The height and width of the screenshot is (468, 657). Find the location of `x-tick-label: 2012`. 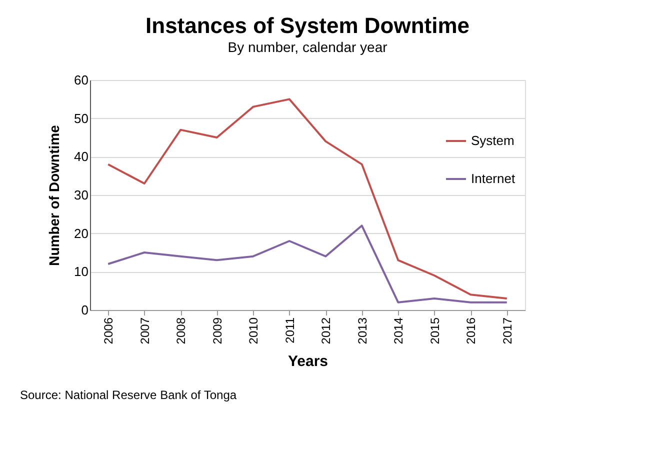

x-tick-label: 2012 is located at coordinates (326, 330).